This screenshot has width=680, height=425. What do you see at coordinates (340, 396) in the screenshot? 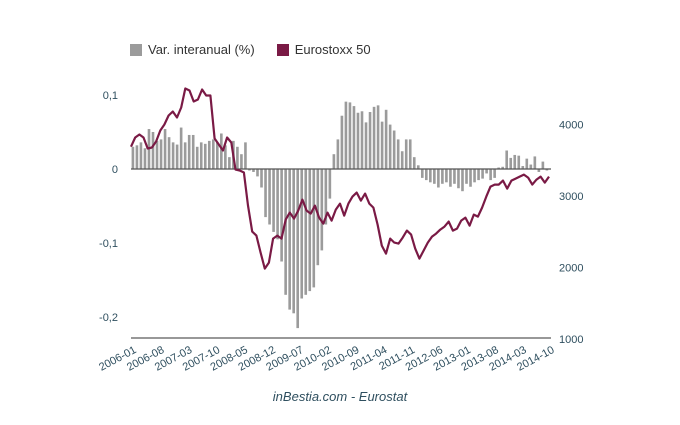
I see `source-caption: inBestia.com - Eurostat` at bounding box center [340, 396].